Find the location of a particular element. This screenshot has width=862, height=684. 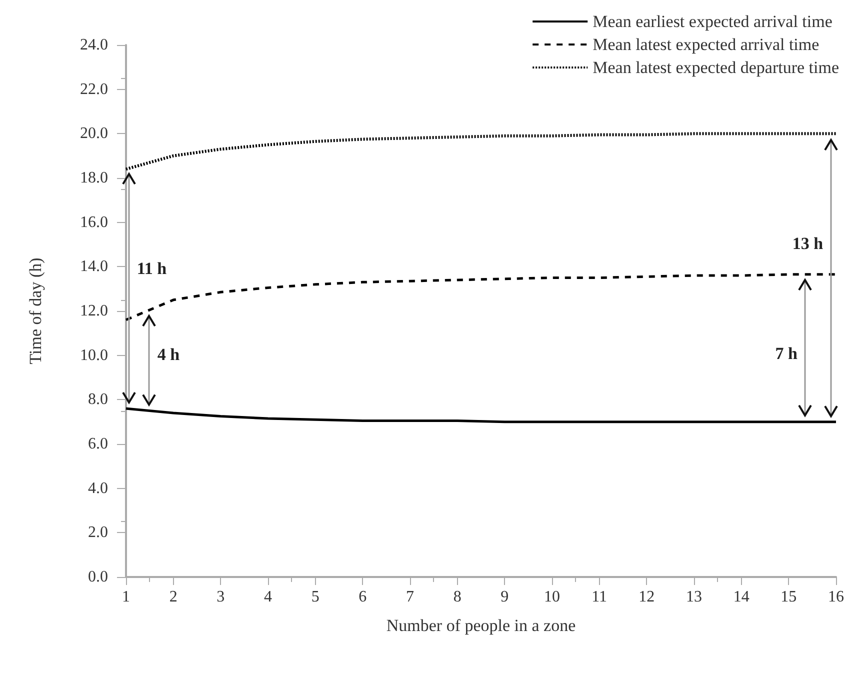

y-axis-title: Time of day (h) is located at coordinates (35, 311).